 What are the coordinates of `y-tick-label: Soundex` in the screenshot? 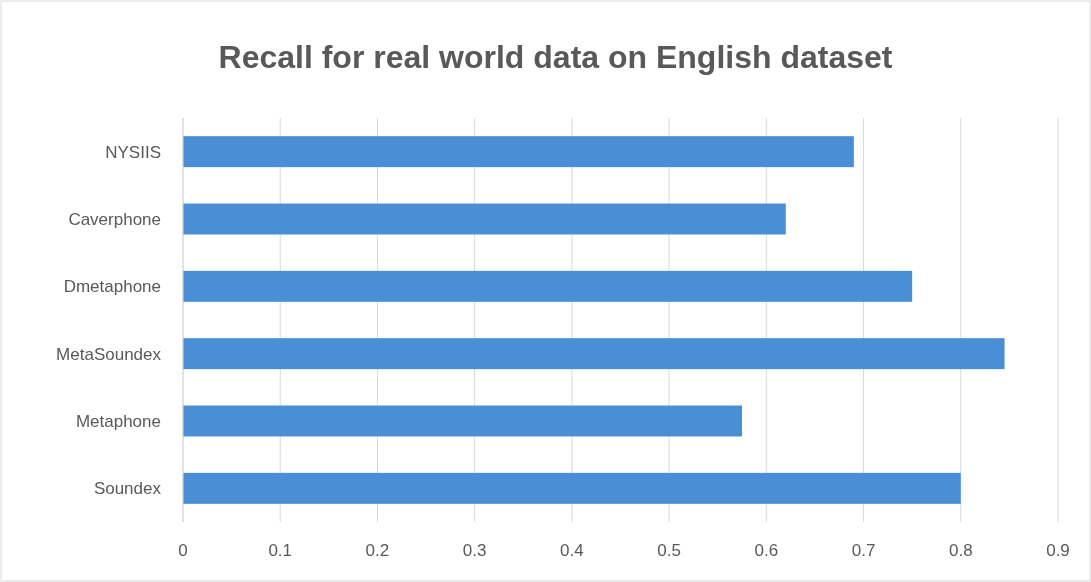 It's located at (127, 489).